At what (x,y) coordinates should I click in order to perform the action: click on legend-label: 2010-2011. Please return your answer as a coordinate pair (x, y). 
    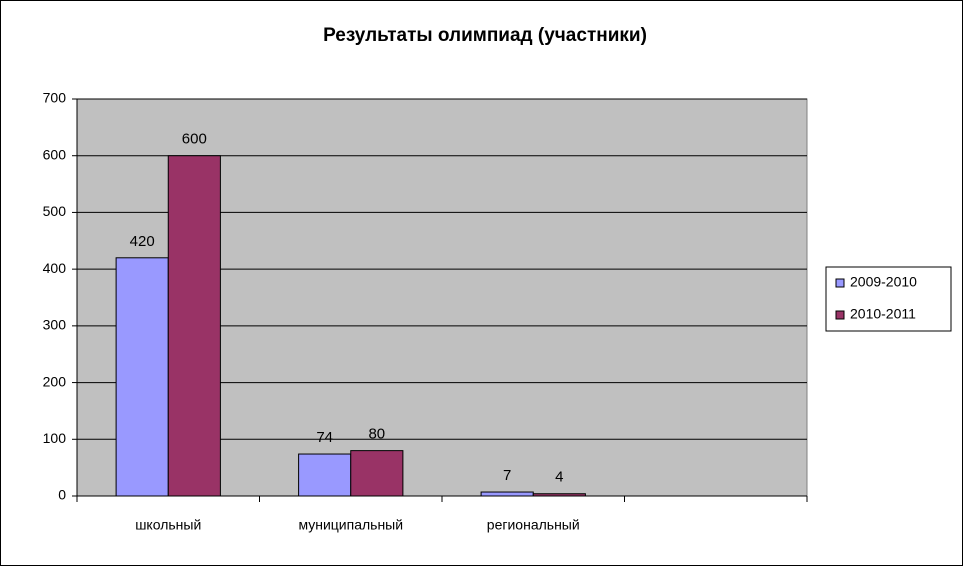
    Looking at the image, I should click on (883, 314).